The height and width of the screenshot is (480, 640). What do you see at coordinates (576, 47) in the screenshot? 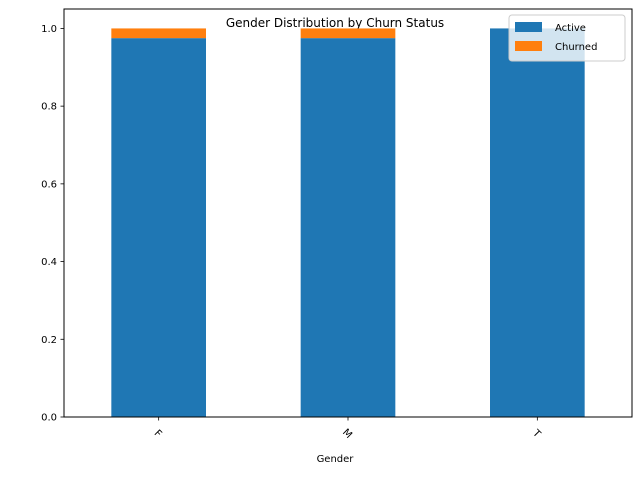
I see `legend-label-churned: Churned` at bounding box center [576, 47].